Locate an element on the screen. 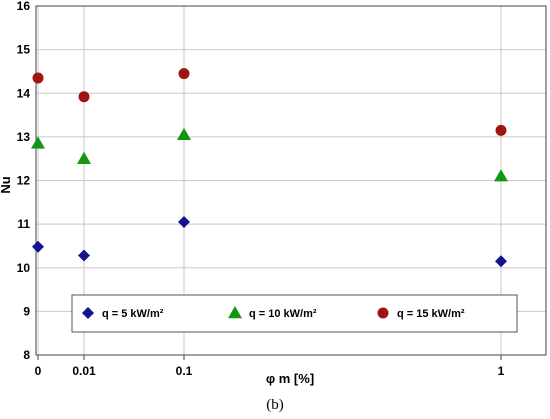  y-tick-label: 13 is located at coordinates (24, 137).